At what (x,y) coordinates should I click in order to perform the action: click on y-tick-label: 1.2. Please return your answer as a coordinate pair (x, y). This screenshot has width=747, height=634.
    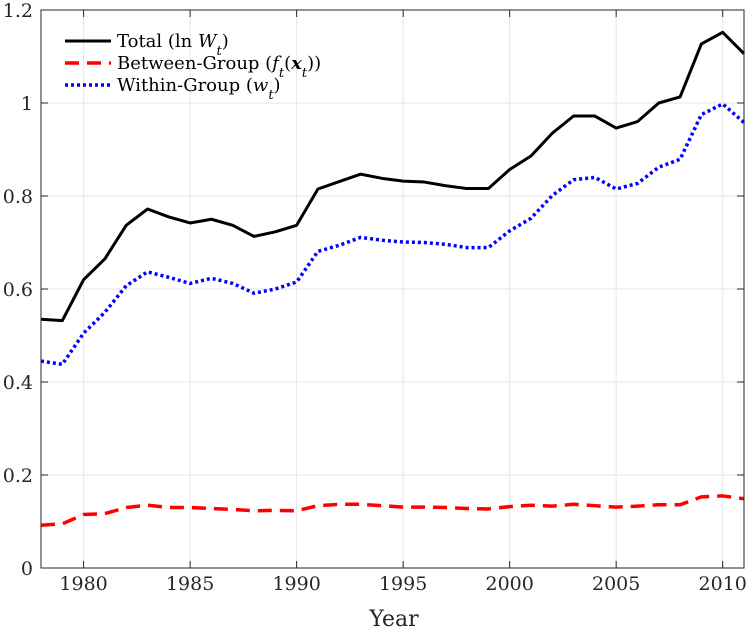
    Looking at the image, I should click on (18, 11).